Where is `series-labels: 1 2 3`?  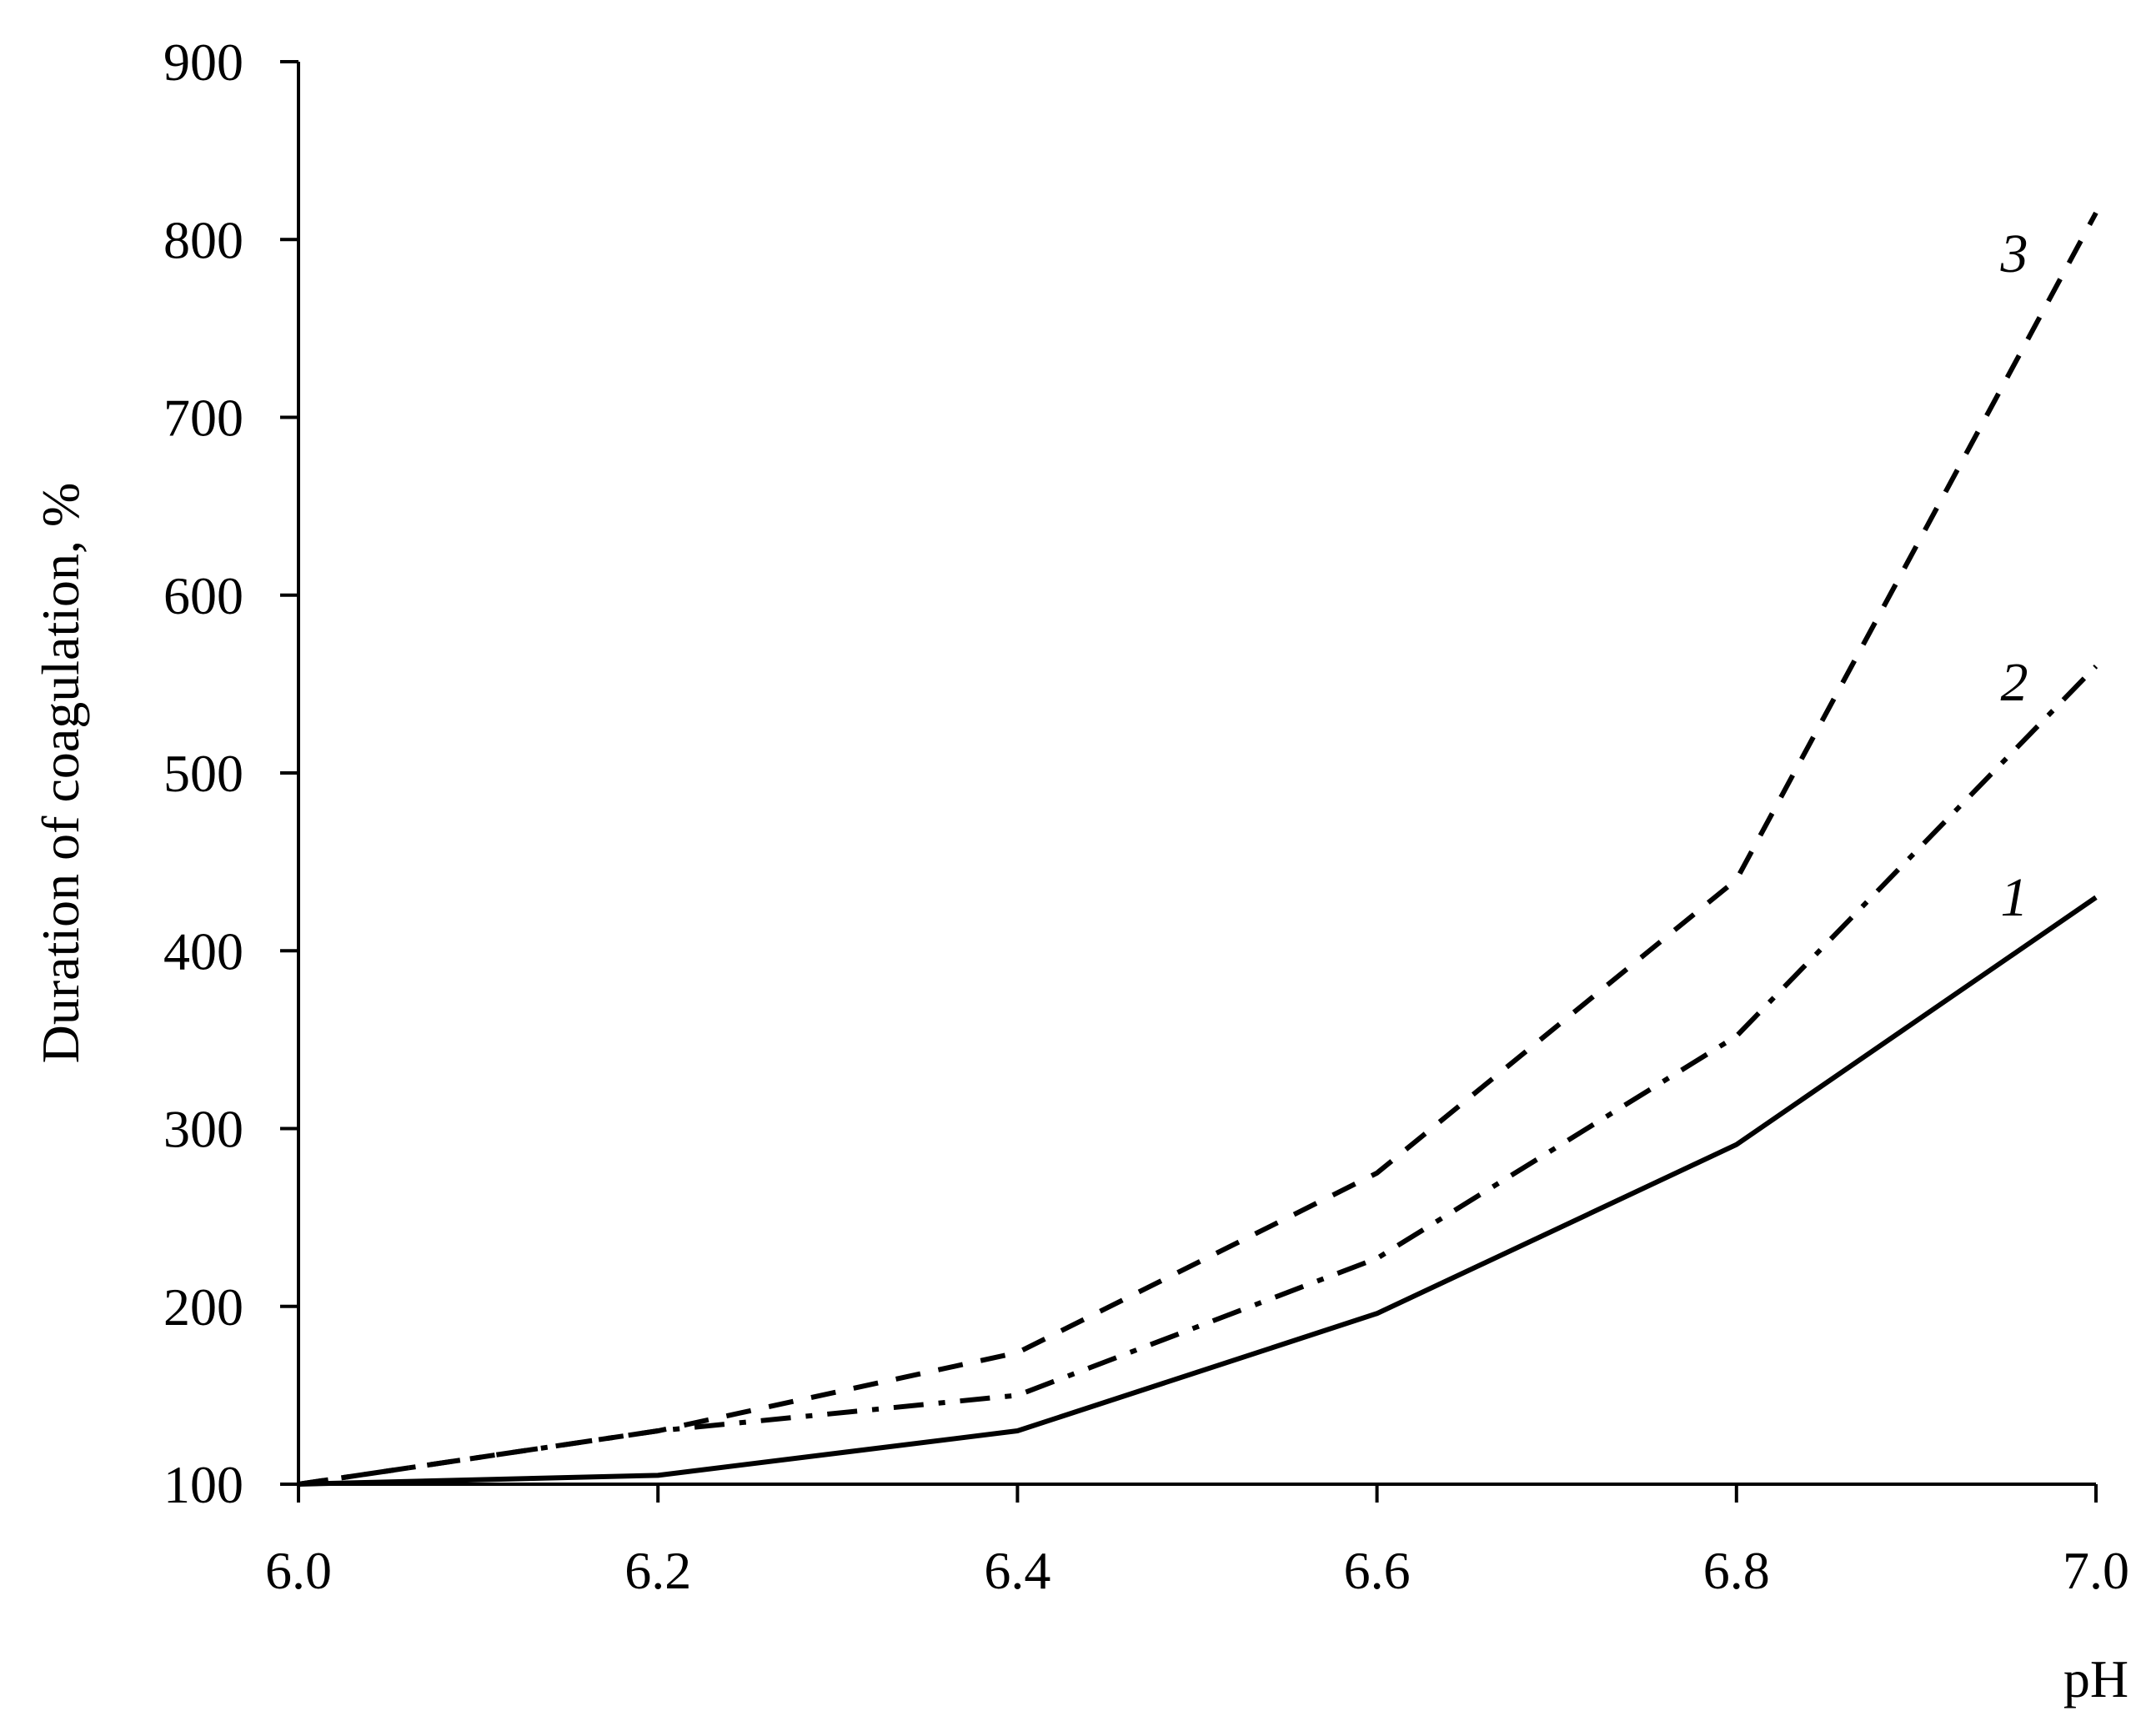
series-labels: 1 2 3 is located at coordinates (2014, 575).